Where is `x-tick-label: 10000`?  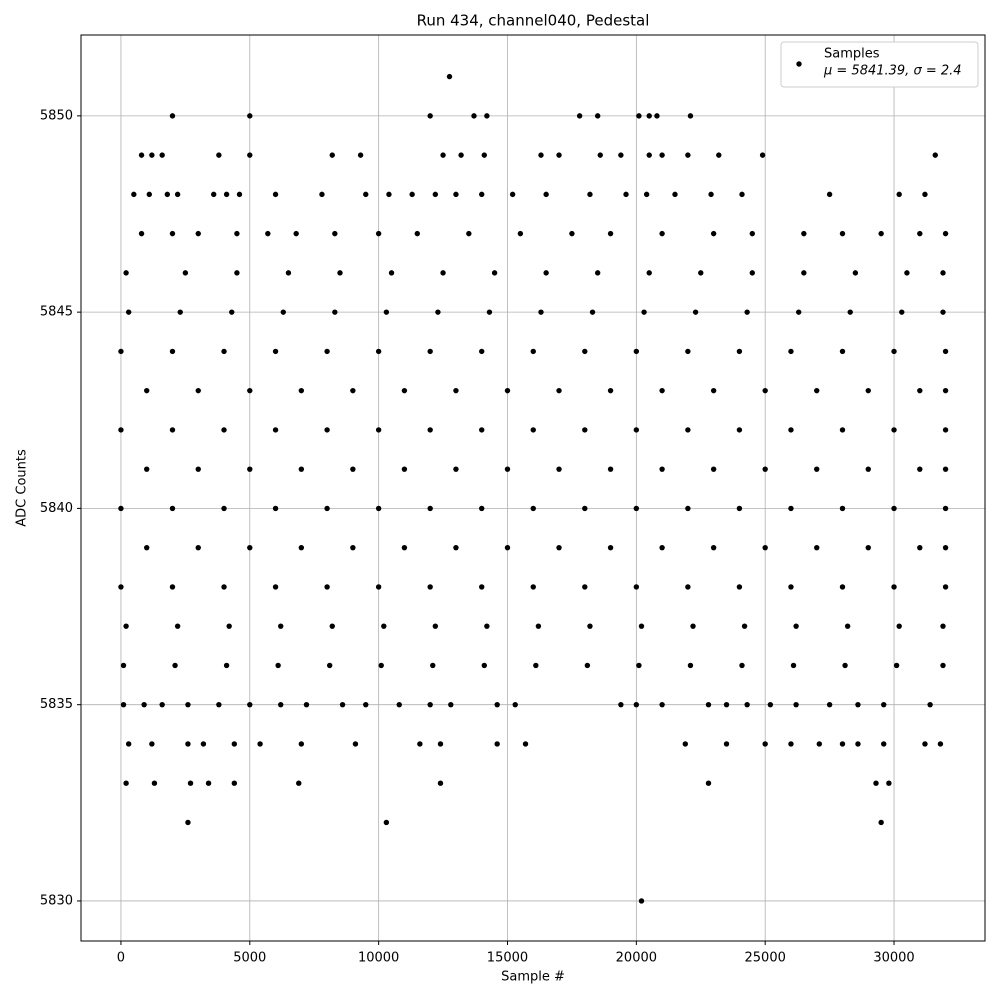
x-tick-label: 10000 is located at coordinates (378, 958).